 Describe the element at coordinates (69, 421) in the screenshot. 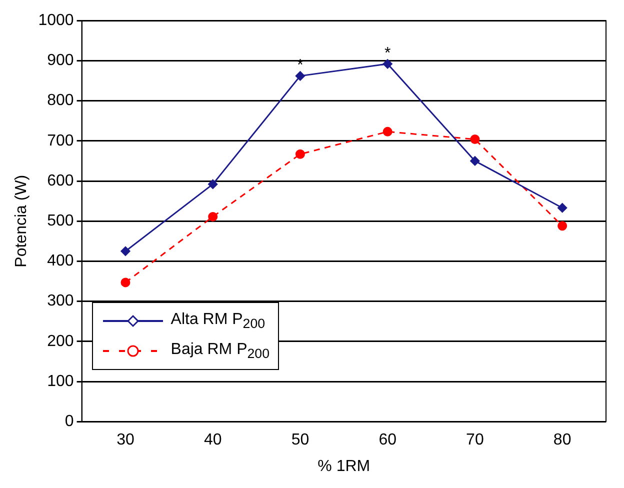

I see `y-tick-label: 0` at that location.